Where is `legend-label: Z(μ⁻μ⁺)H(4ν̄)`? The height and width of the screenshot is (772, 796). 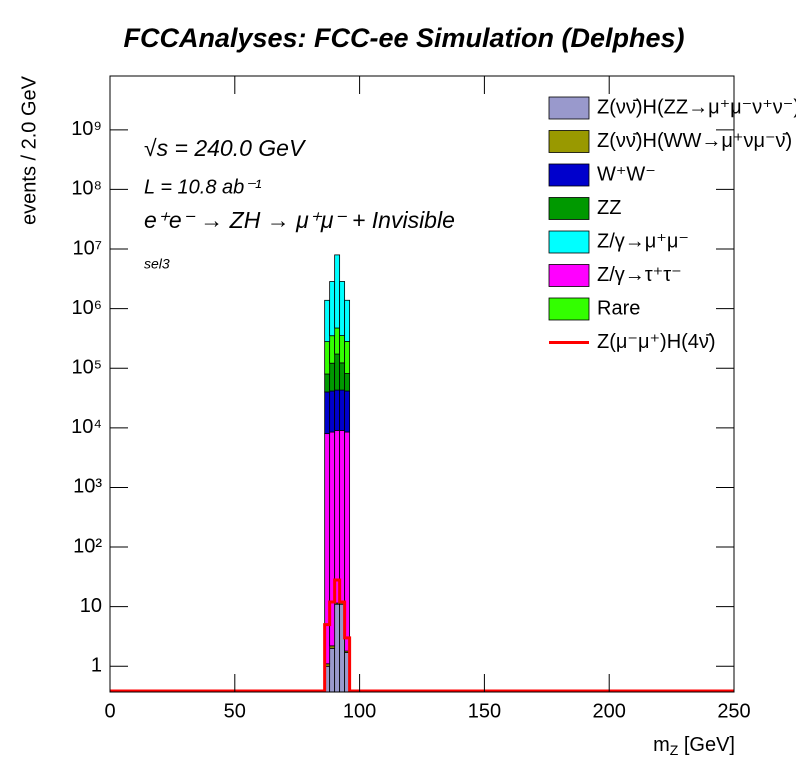
legend-label: Z(μ⁻μ⁺)H(4ν̄) is located at coordinates (656, 342).